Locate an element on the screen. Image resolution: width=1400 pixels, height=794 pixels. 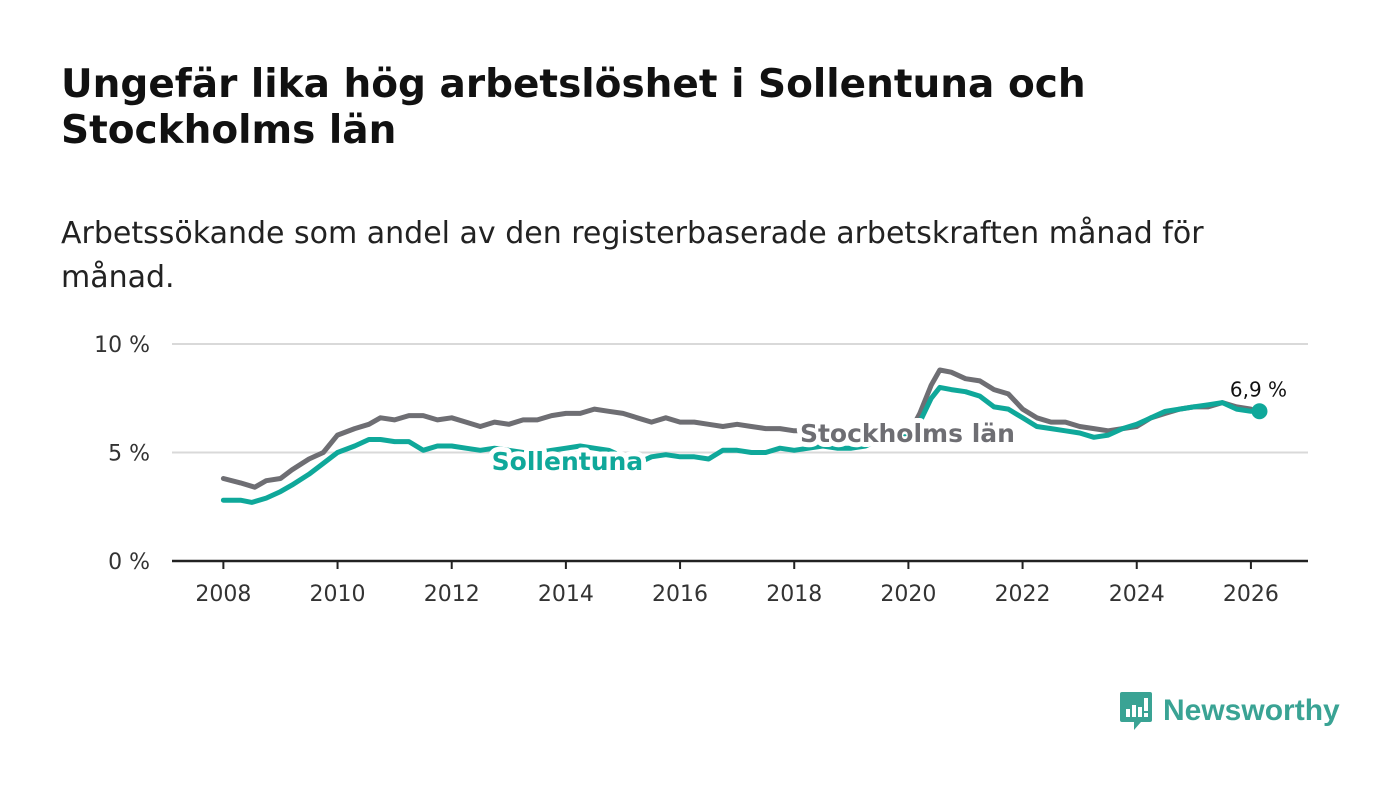
gridlines is located at coordinates (740, 398).